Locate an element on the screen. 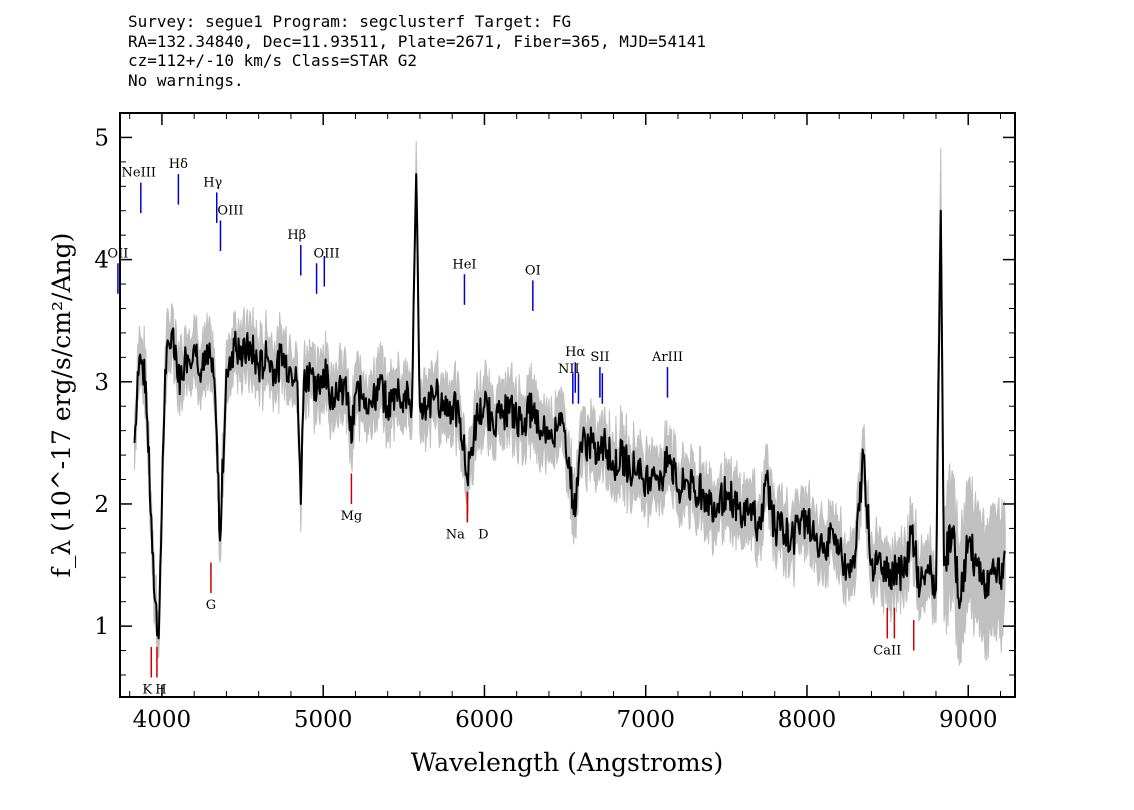 This screenshot has height=810, width=1134. absorption-line-label: CaII is located at coordinates (887, 650).